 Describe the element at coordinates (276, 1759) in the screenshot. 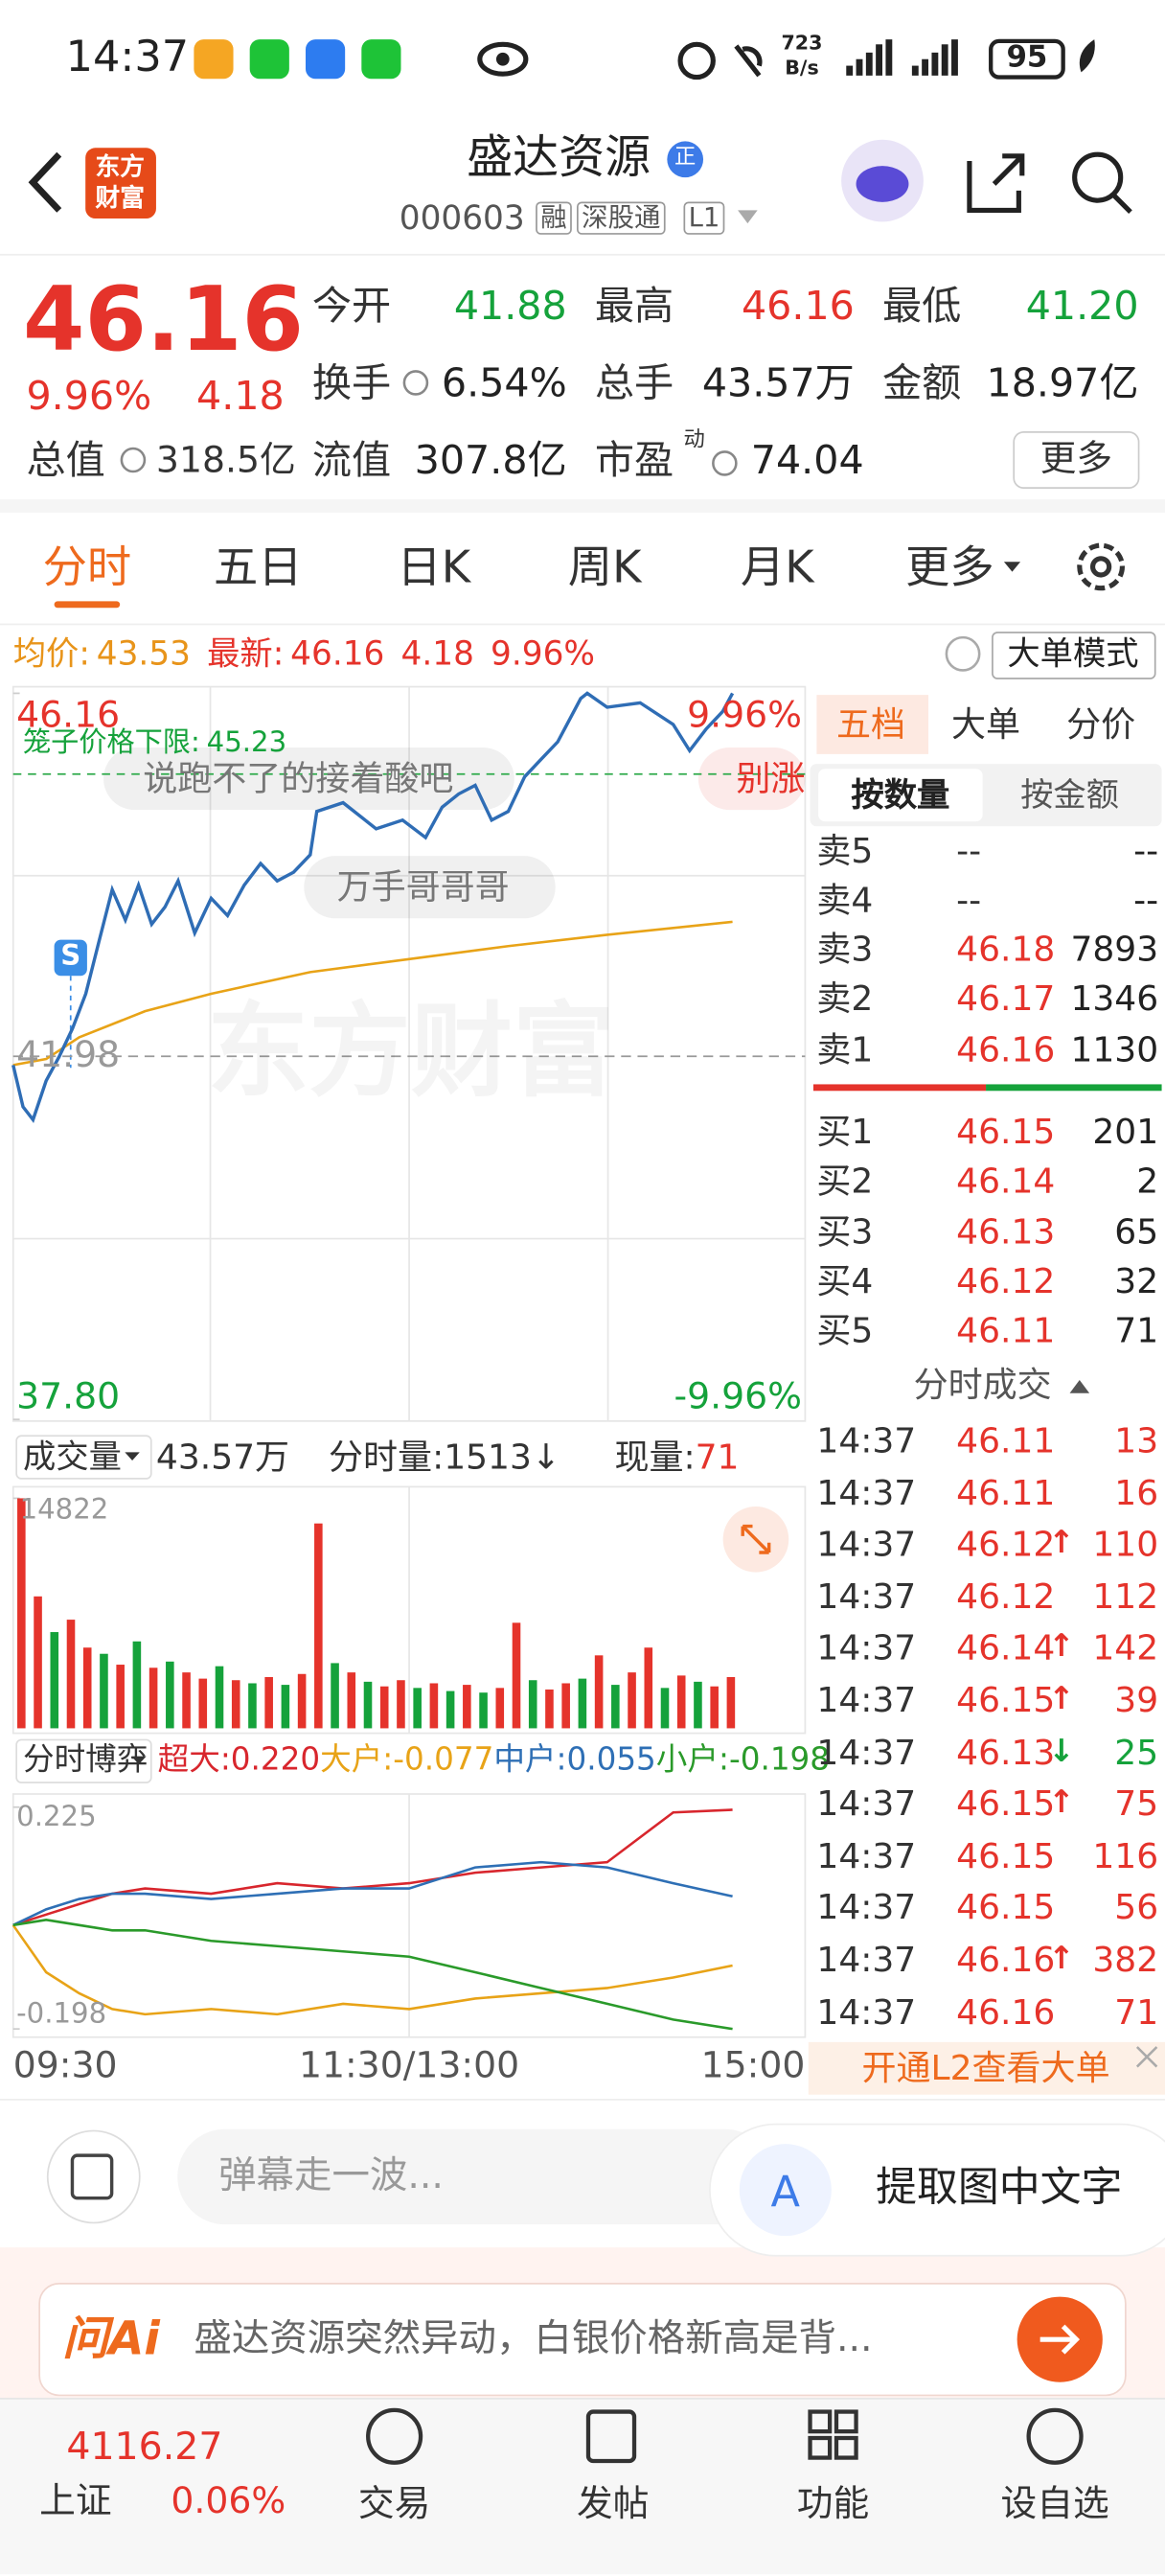

I see `legend-value: 0.220` at that location.